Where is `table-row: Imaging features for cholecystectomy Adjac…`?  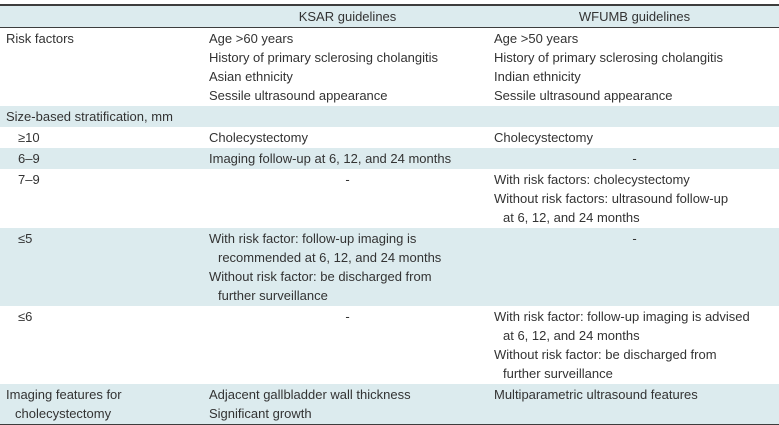 table-row: Imaging features for cholecystectomy Adjac… is located at coordinates (389, 404).